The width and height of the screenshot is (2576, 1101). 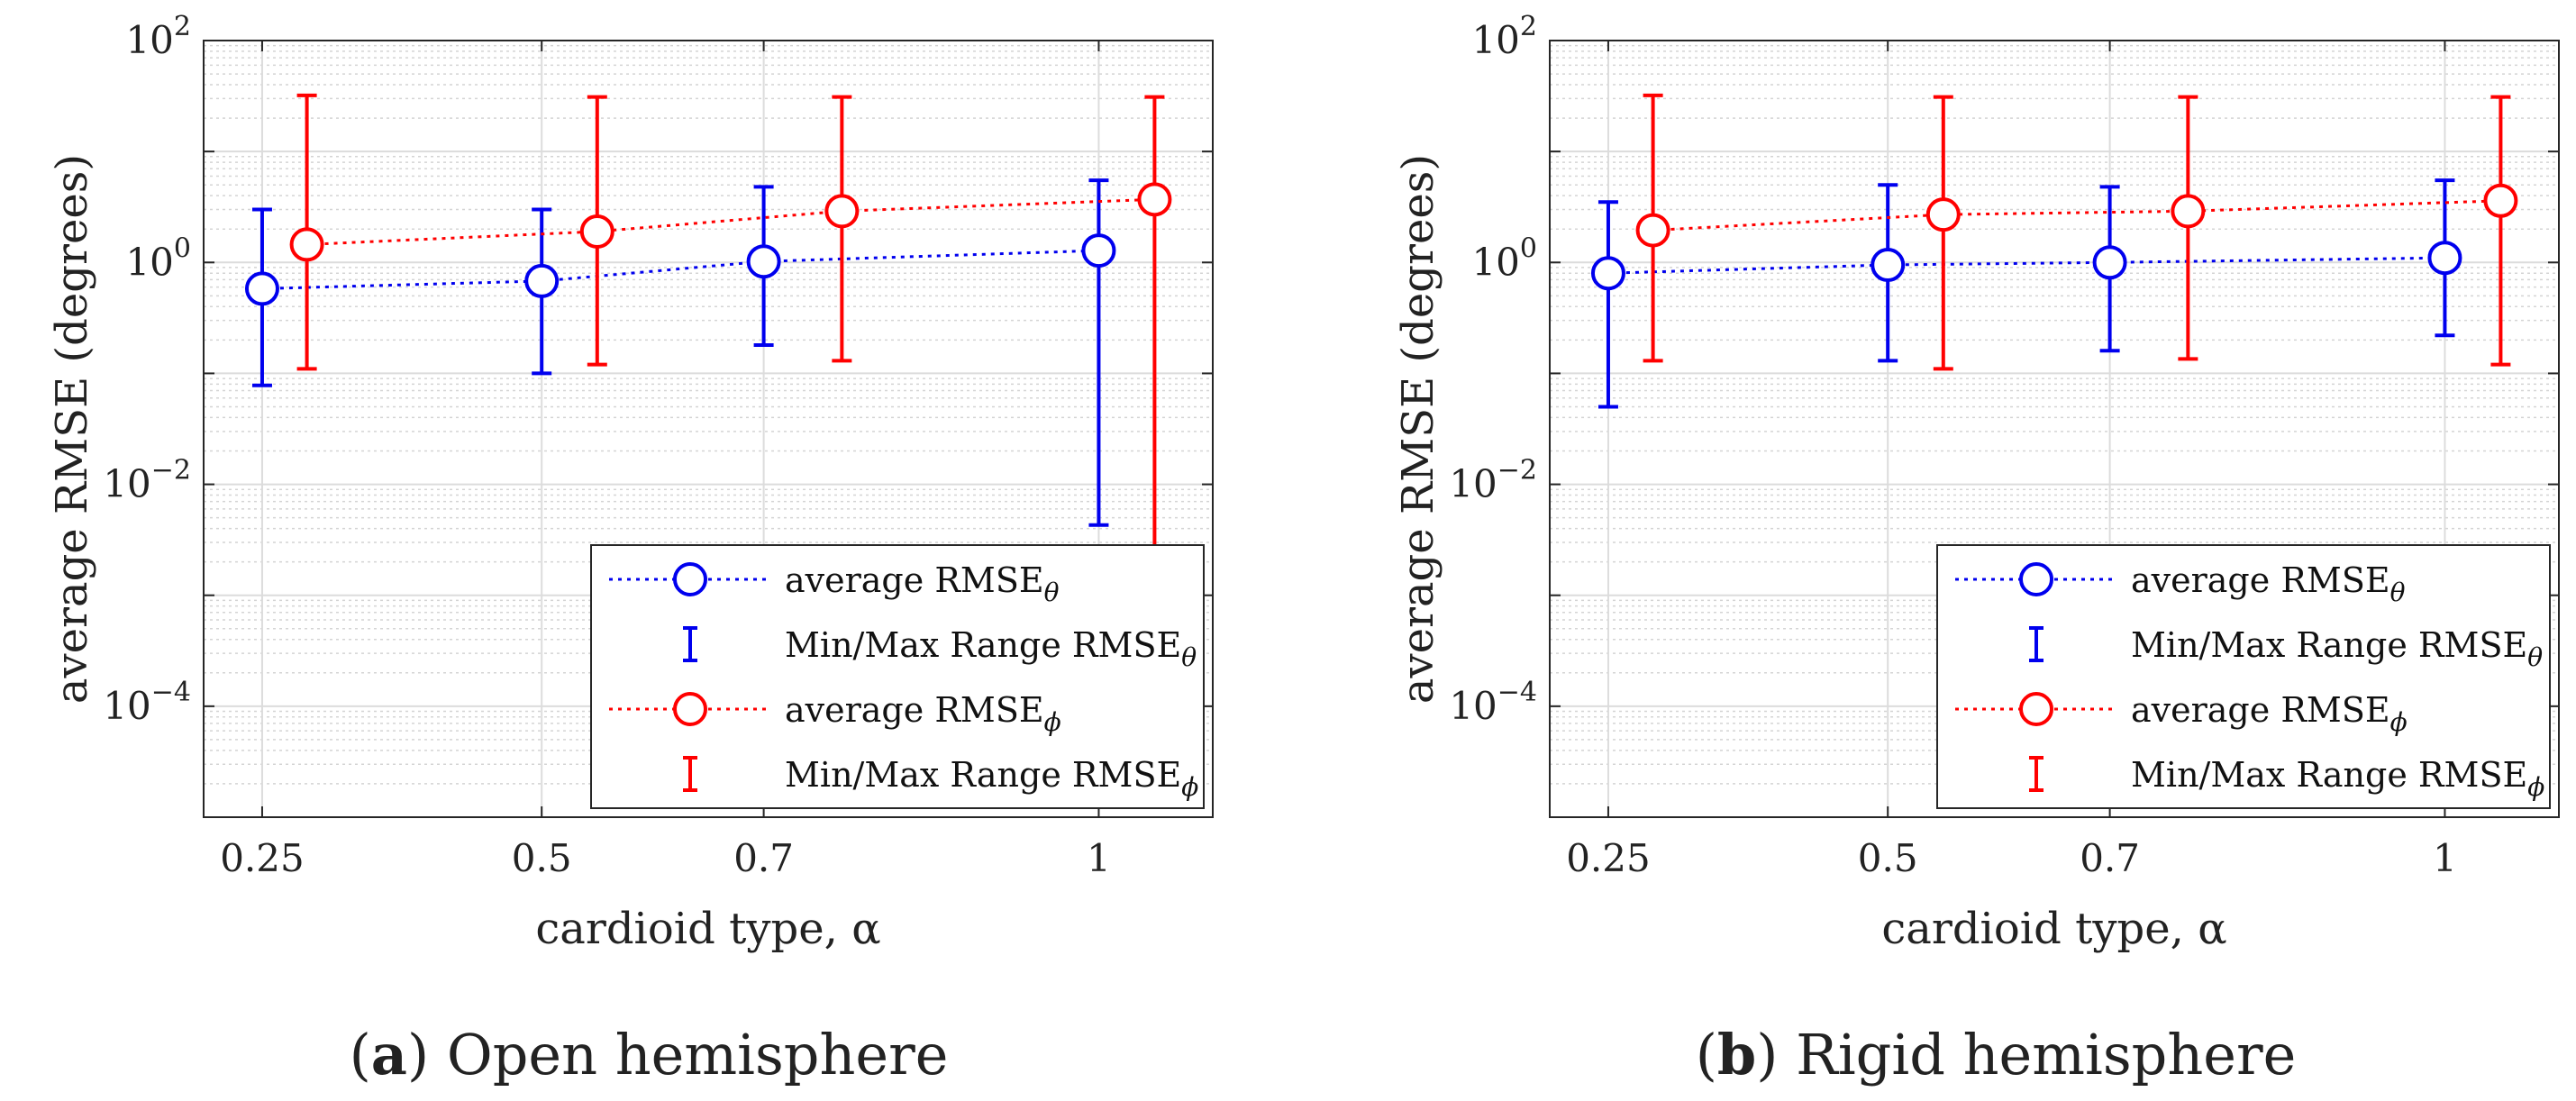 I want to click on panel-caption: (a) Open hemisphere, so click(x=649, y=1054).